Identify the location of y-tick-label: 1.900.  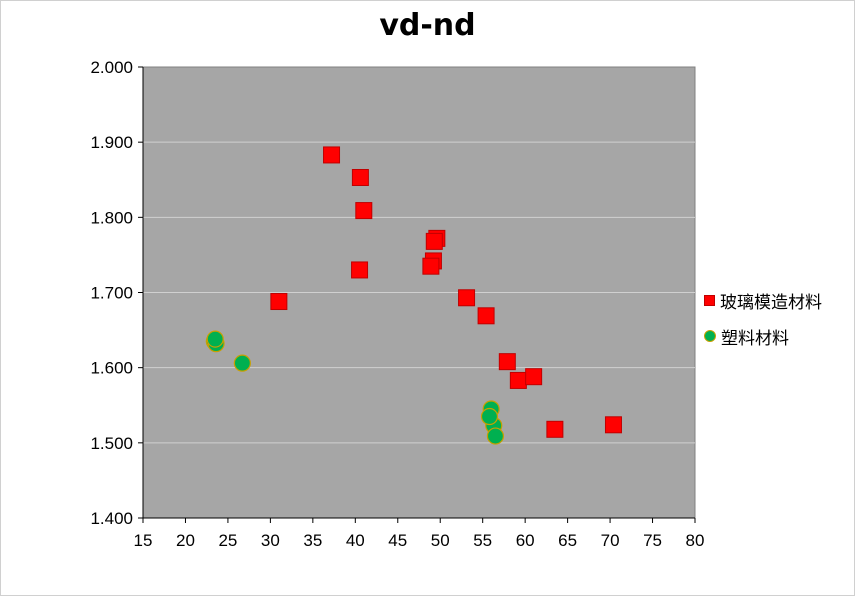
(111, 142).